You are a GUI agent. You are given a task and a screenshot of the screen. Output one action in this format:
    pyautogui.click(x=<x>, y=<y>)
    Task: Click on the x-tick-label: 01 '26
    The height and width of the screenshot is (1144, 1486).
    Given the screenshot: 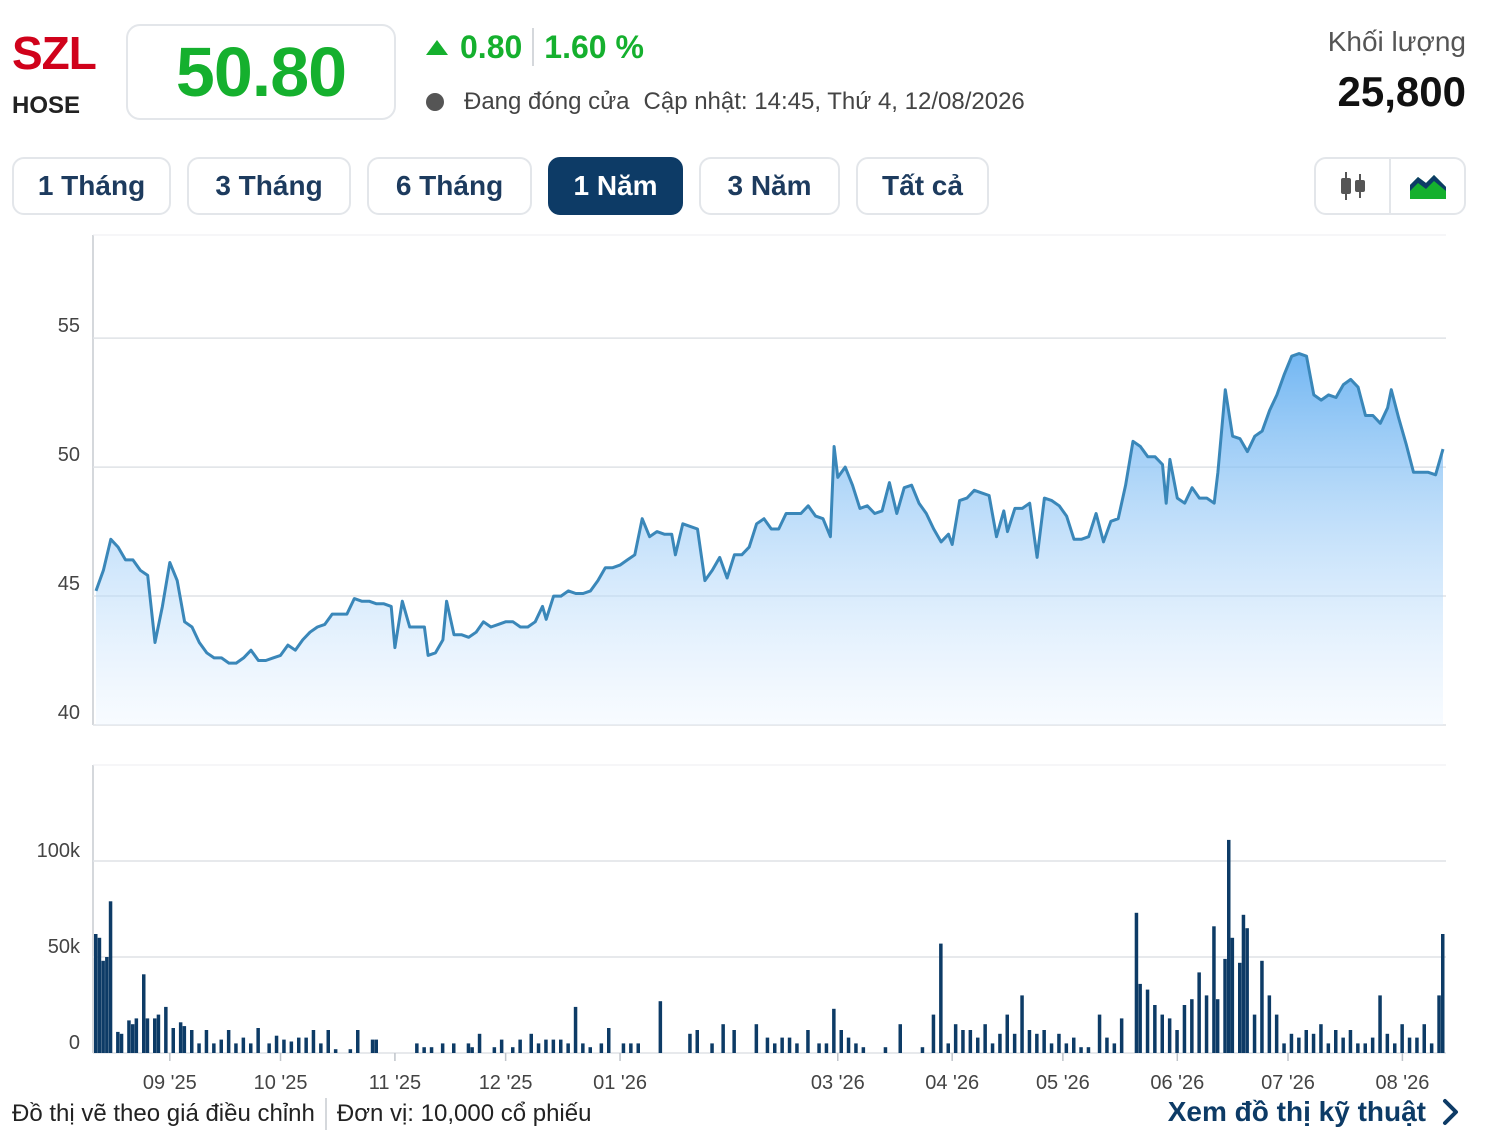 What is the action you would take?
    pyautogui.click(x=620, y=1083)
    